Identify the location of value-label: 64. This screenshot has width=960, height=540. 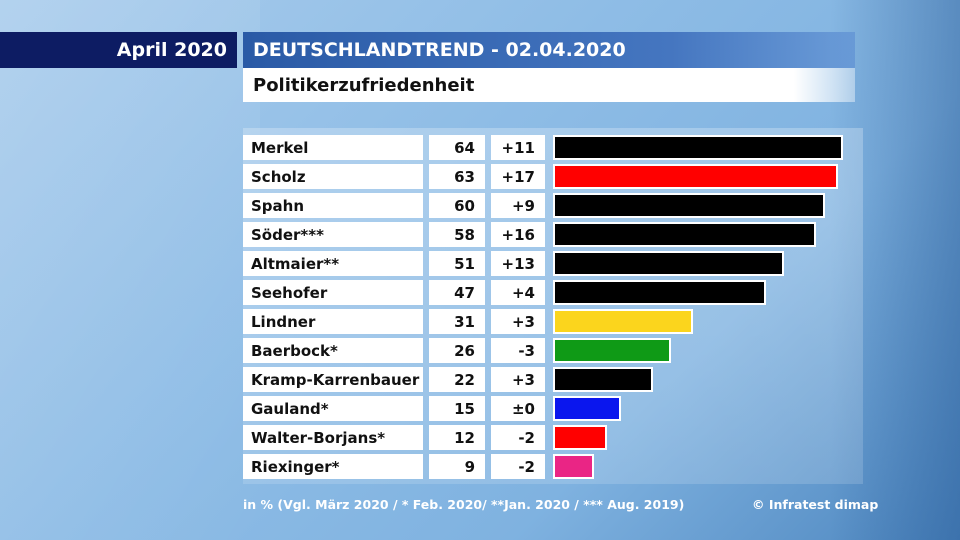
(457, 147).